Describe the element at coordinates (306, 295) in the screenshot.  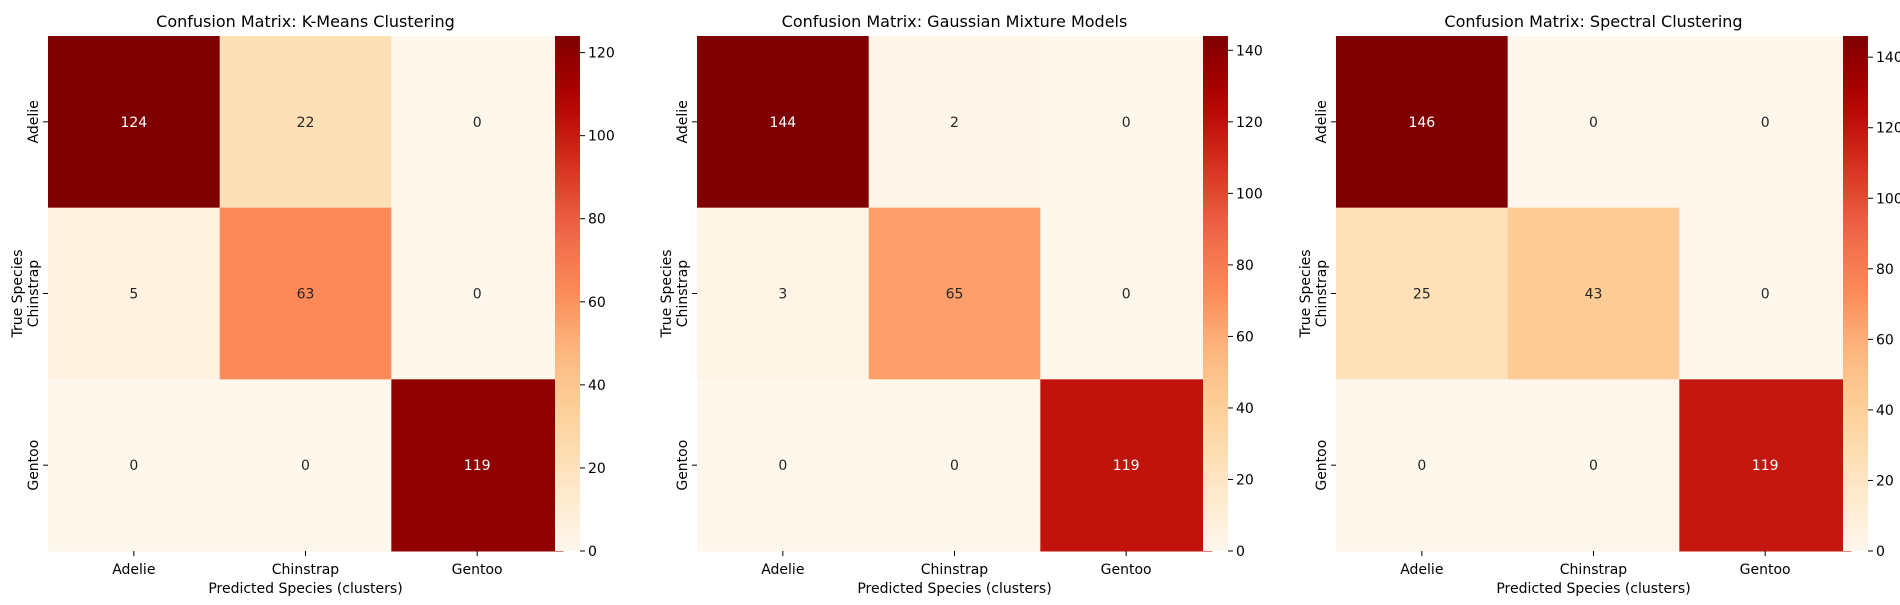
I see `cell-value-label: 63` at that location.